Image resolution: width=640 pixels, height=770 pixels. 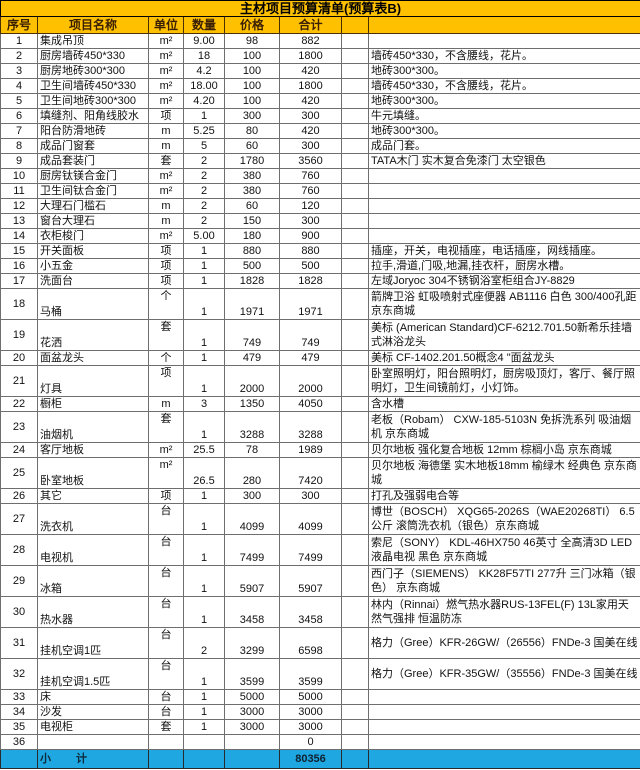 What do you see at coordinates (252, 304) in the screenshot?
I see `cell-price: 1971` at bounding box center [252, 304].